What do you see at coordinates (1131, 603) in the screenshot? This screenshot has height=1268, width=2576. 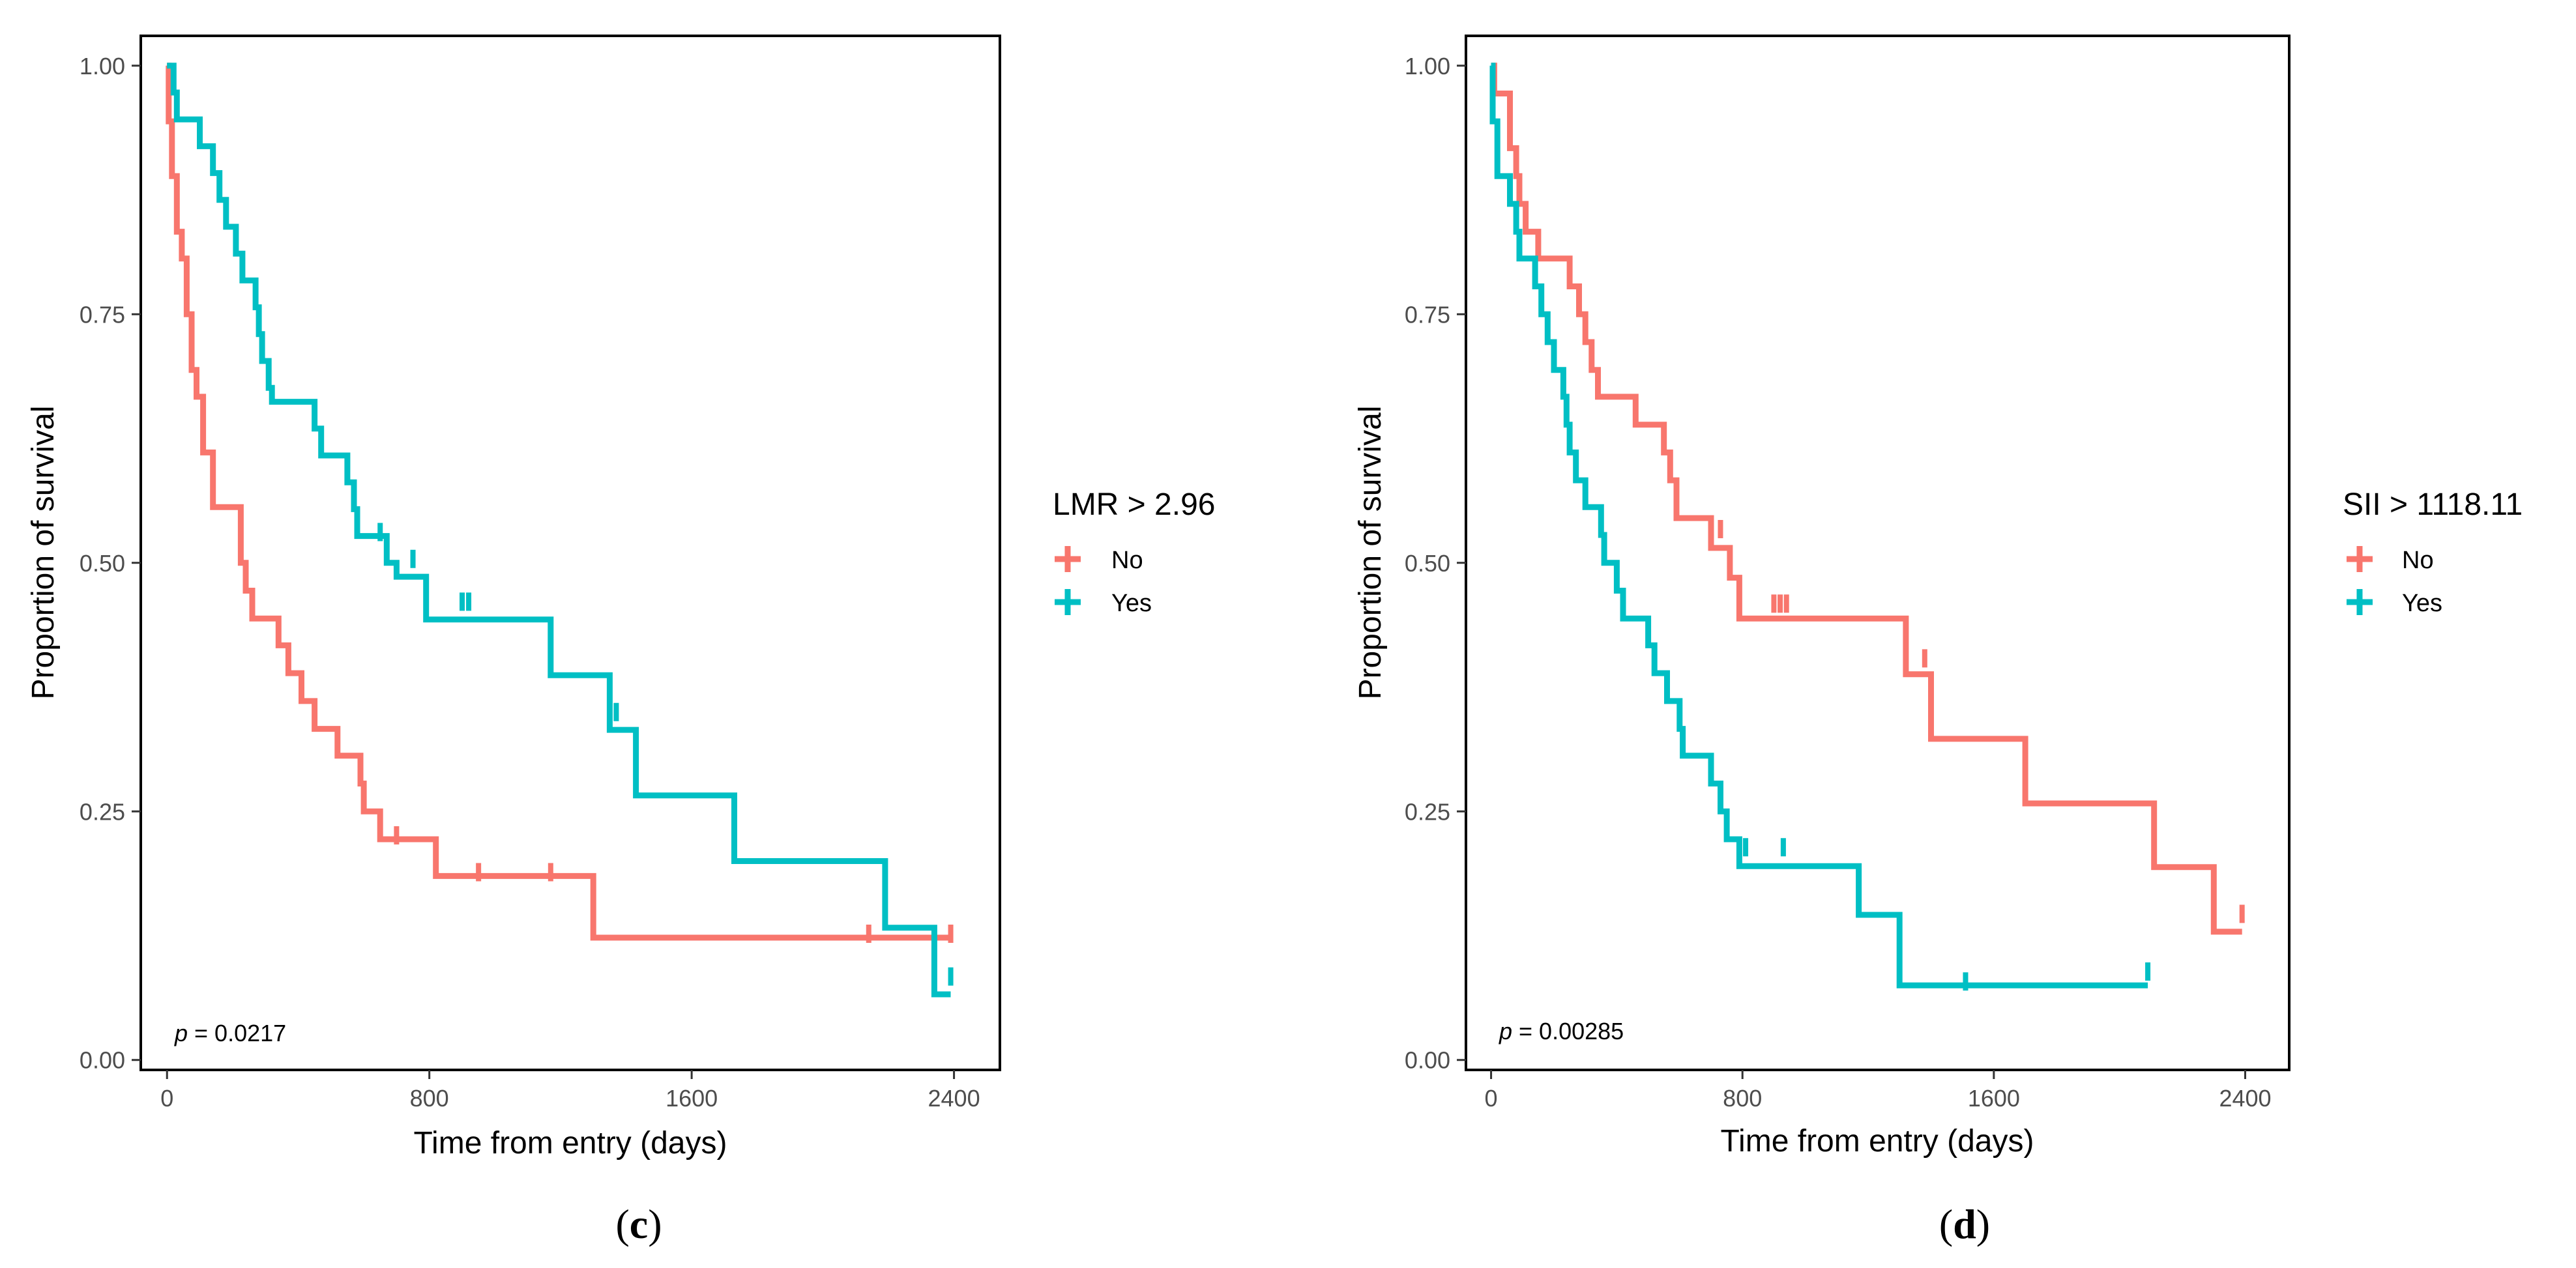 I see `legend-label-yes-c: Yes` at bounding box center [1131, 603].